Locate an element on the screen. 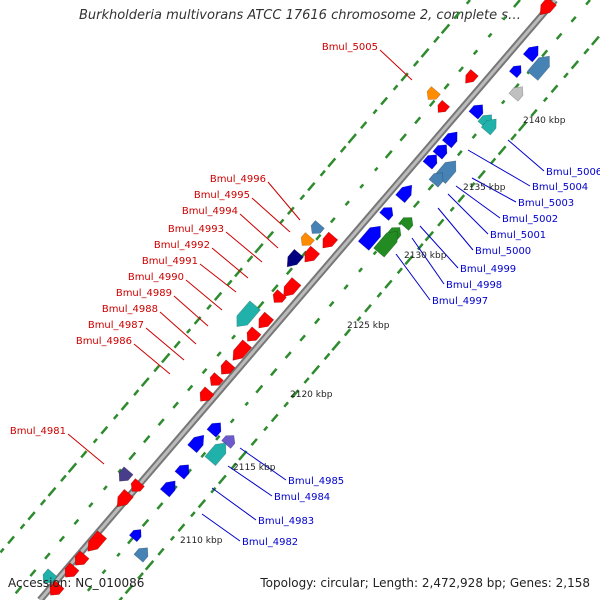 The height and width of the screenshot is (600, 600). forward-gene-label: Bmul_4988 is located at coordinates (130, 309).